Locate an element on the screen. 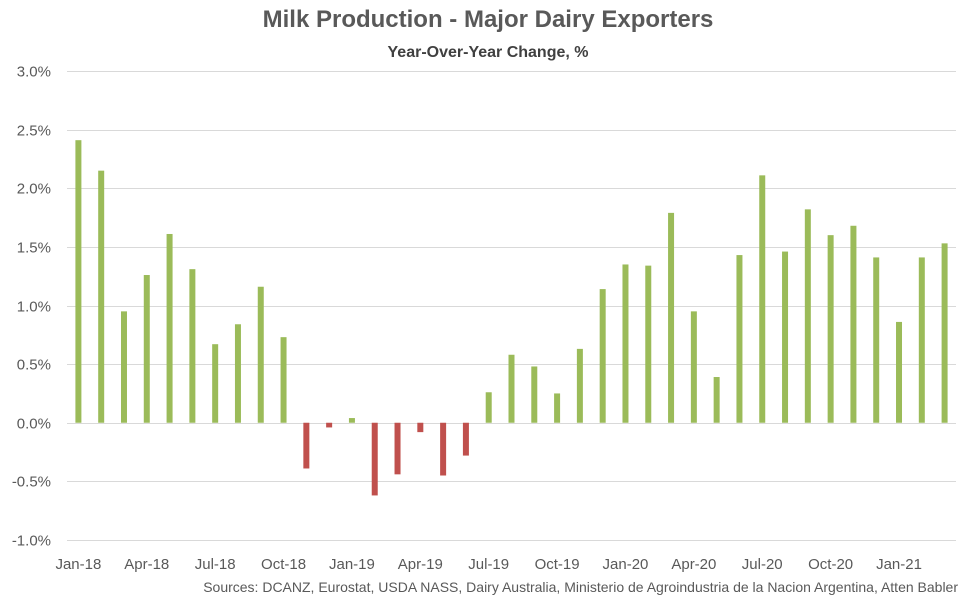 The height and width of the screenshot is (601, 976). x-tick-label: Jul-20 is located at coordinates (762, 564).